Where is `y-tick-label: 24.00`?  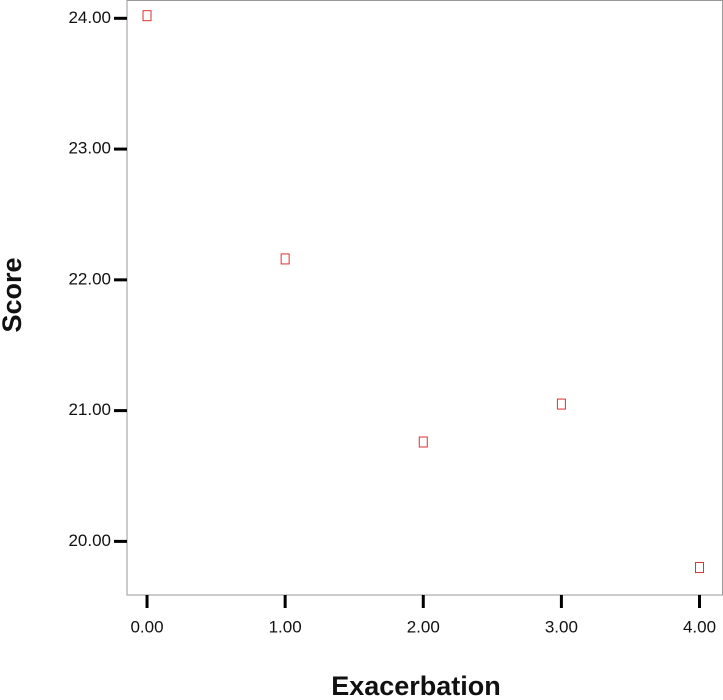 y-tick-label: 24.00 is located at coordinates (89, 17).